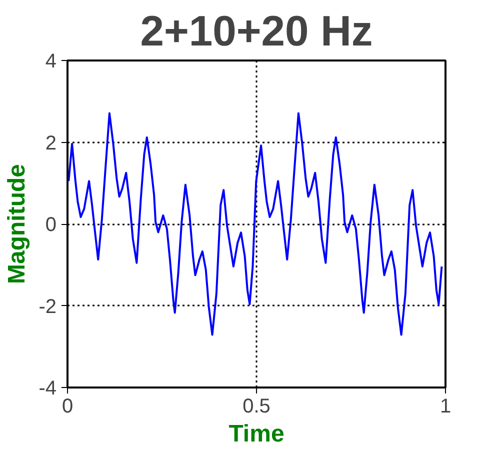 The width and height of the screenshot is (477, 453). I want to click on y-tick-label: 0, so click(50, 225).